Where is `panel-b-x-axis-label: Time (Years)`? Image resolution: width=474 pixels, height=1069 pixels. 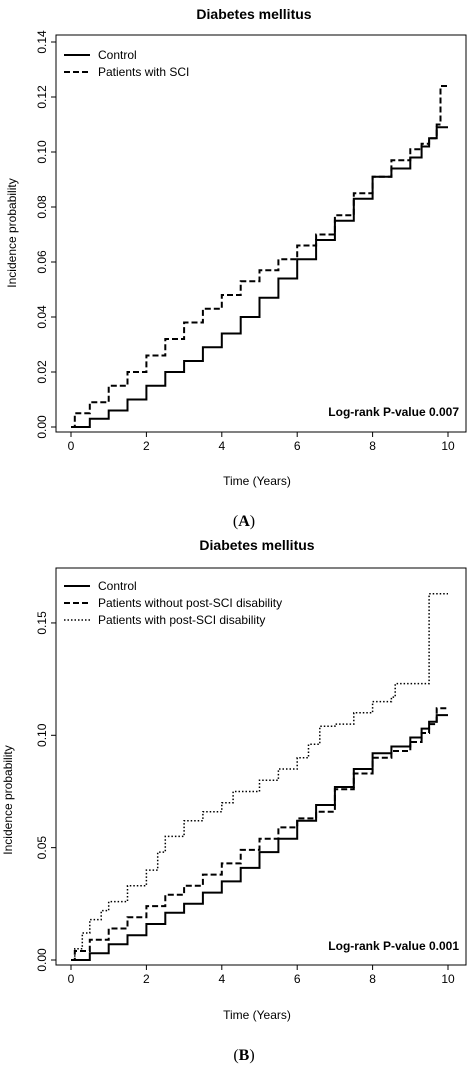 panel-b-x-axis-label: Time (Years) is located at coordinates (257, 1015).